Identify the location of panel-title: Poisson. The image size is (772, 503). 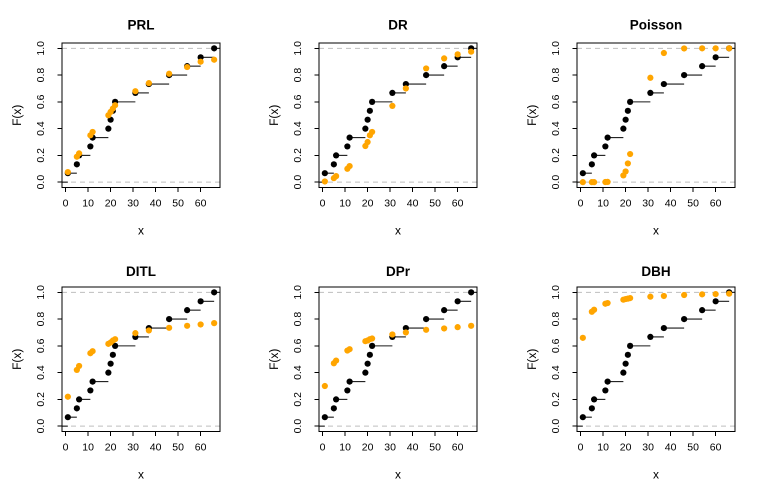
(655, 25).